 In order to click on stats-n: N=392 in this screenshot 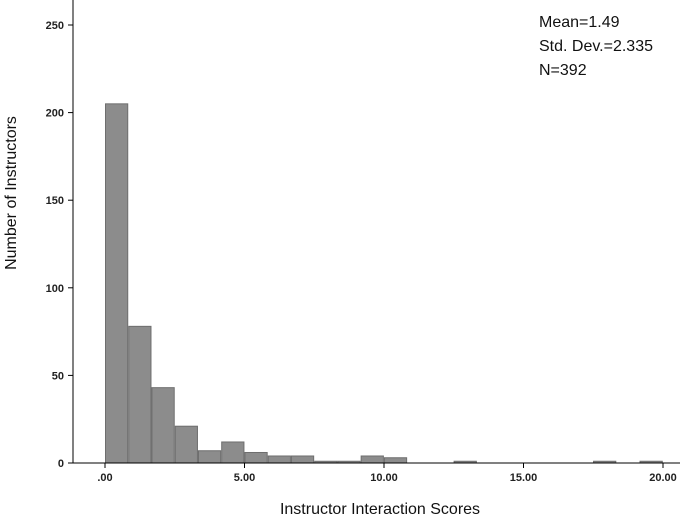, I will do `click(563, 70)`.